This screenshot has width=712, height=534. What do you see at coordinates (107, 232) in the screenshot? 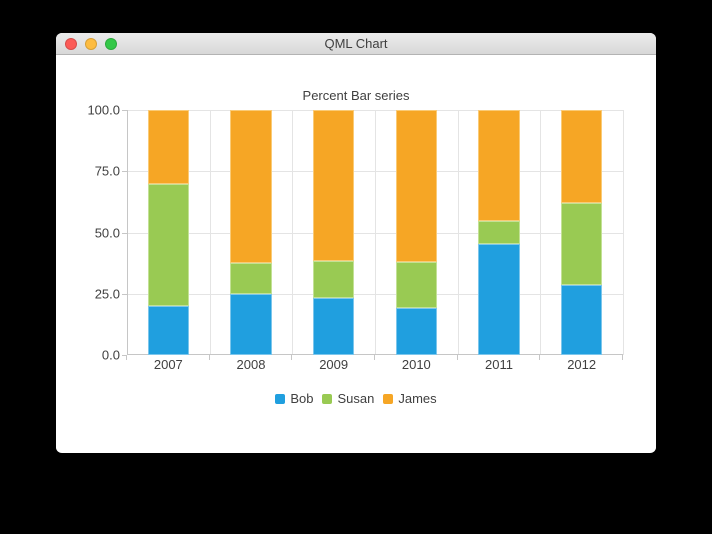
I see `y-axis-tick-label: 50.0` at bounding box center [107, 232].